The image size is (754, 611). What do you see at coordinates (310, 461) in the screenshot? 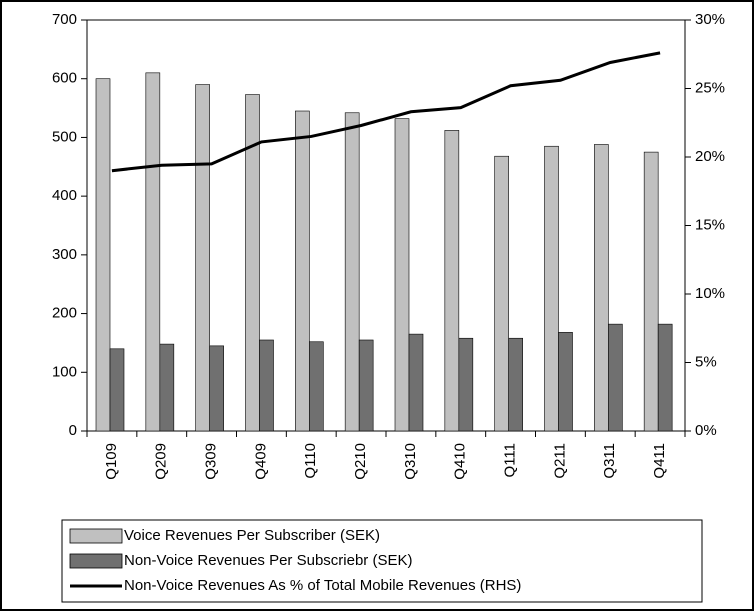
I see `x-tick-label: Q110` at bounding box center [310, 461].